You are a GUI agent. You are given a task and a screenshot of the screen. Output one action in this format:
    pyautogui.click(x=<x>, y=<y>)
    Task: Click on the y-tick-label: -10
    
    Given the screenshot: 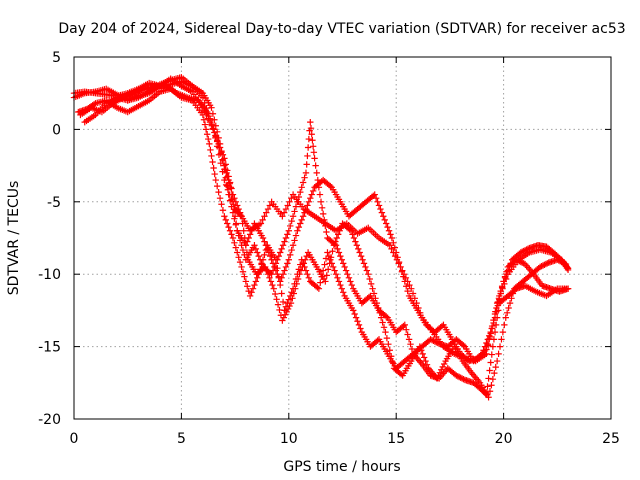 What is the action you would take?
    pyautogui.click(x=49, y=275)
    